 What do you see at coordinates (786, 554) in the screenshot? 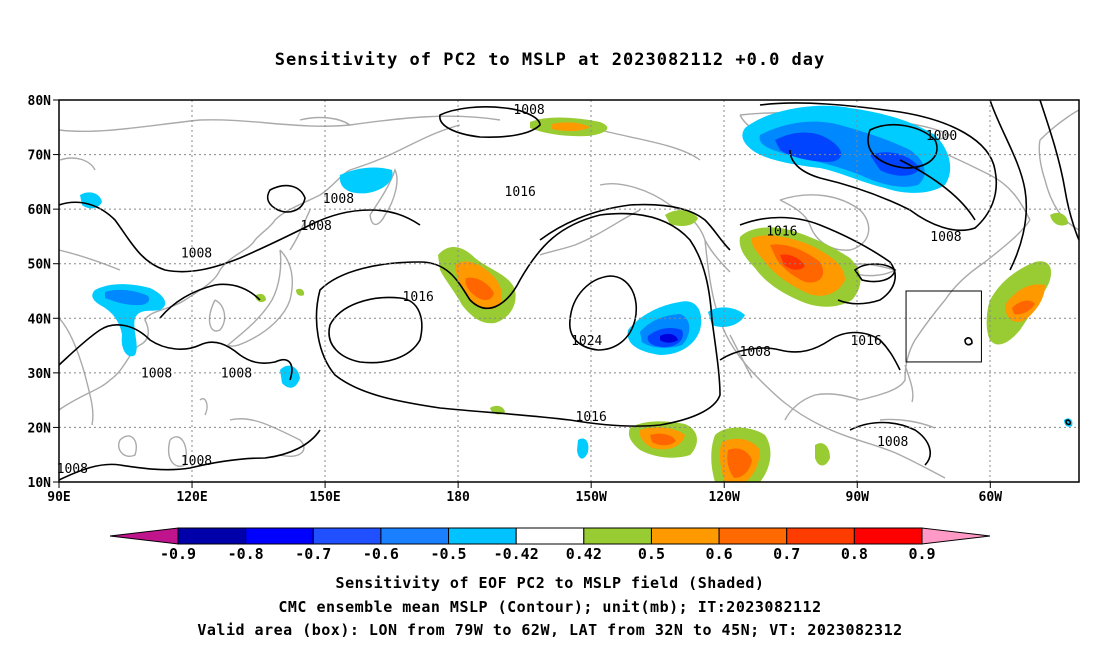
I see `colorbar-tick-label: 0.7` at bounding box center [786, 554].